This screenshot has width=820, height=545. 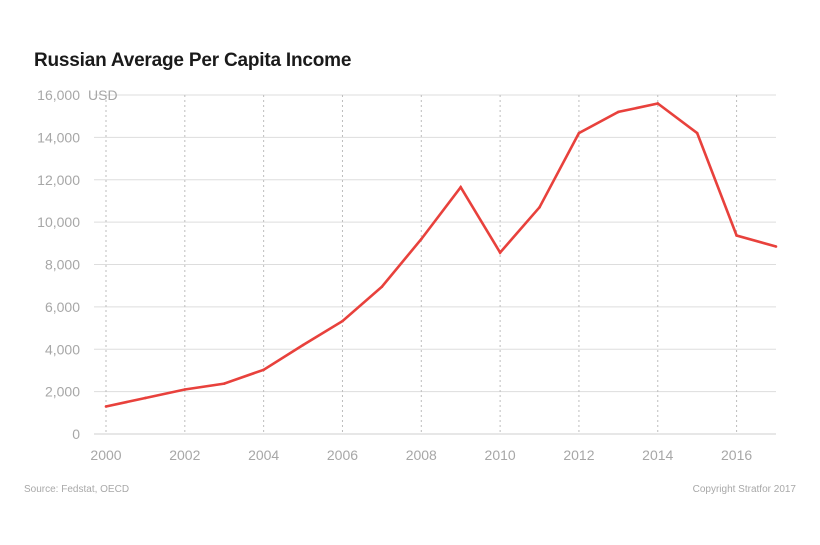 I want to click on y-unit-label: USD, so click(x=103, y=95).